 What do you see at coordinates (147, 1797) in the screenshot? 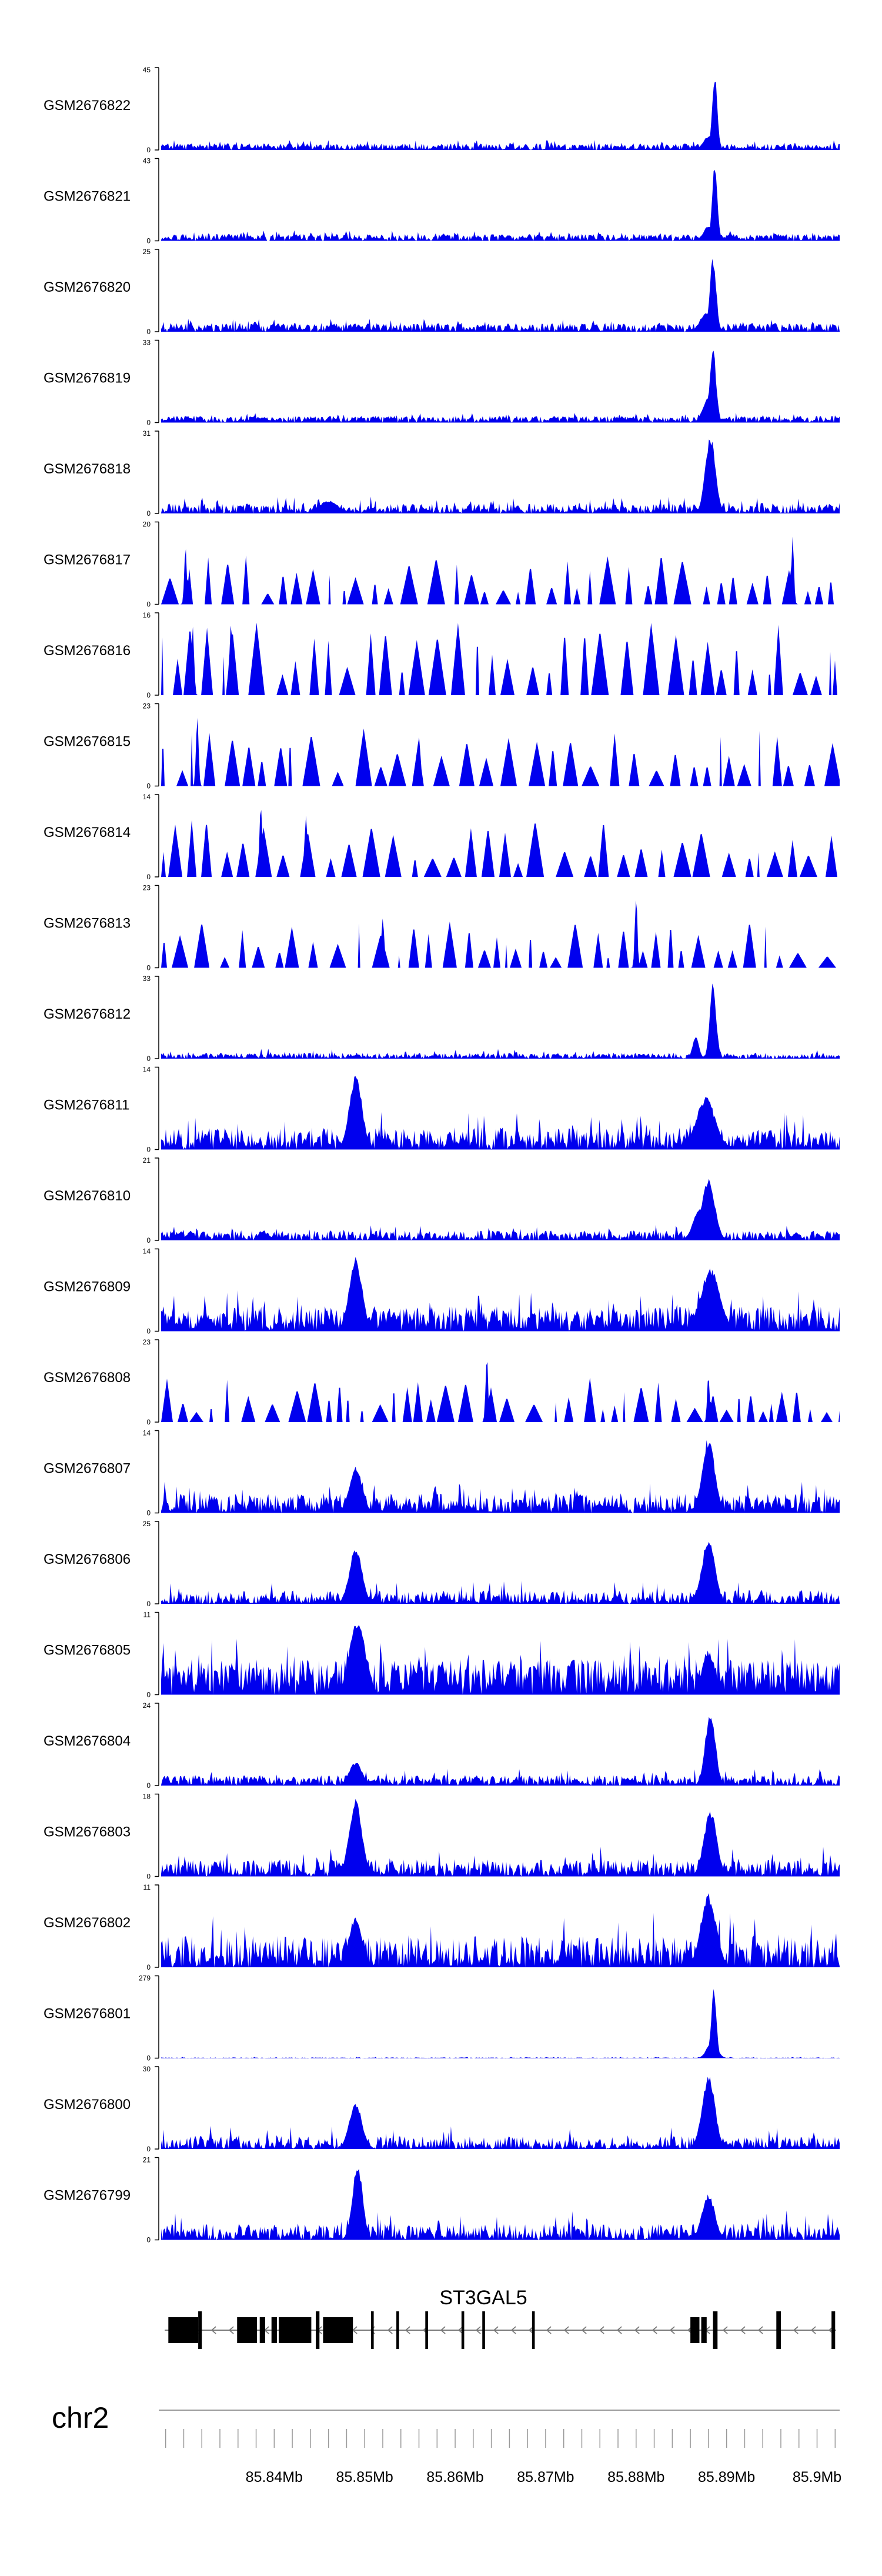
I see `y-max-label: 18` at bounding box center [147, 1797].